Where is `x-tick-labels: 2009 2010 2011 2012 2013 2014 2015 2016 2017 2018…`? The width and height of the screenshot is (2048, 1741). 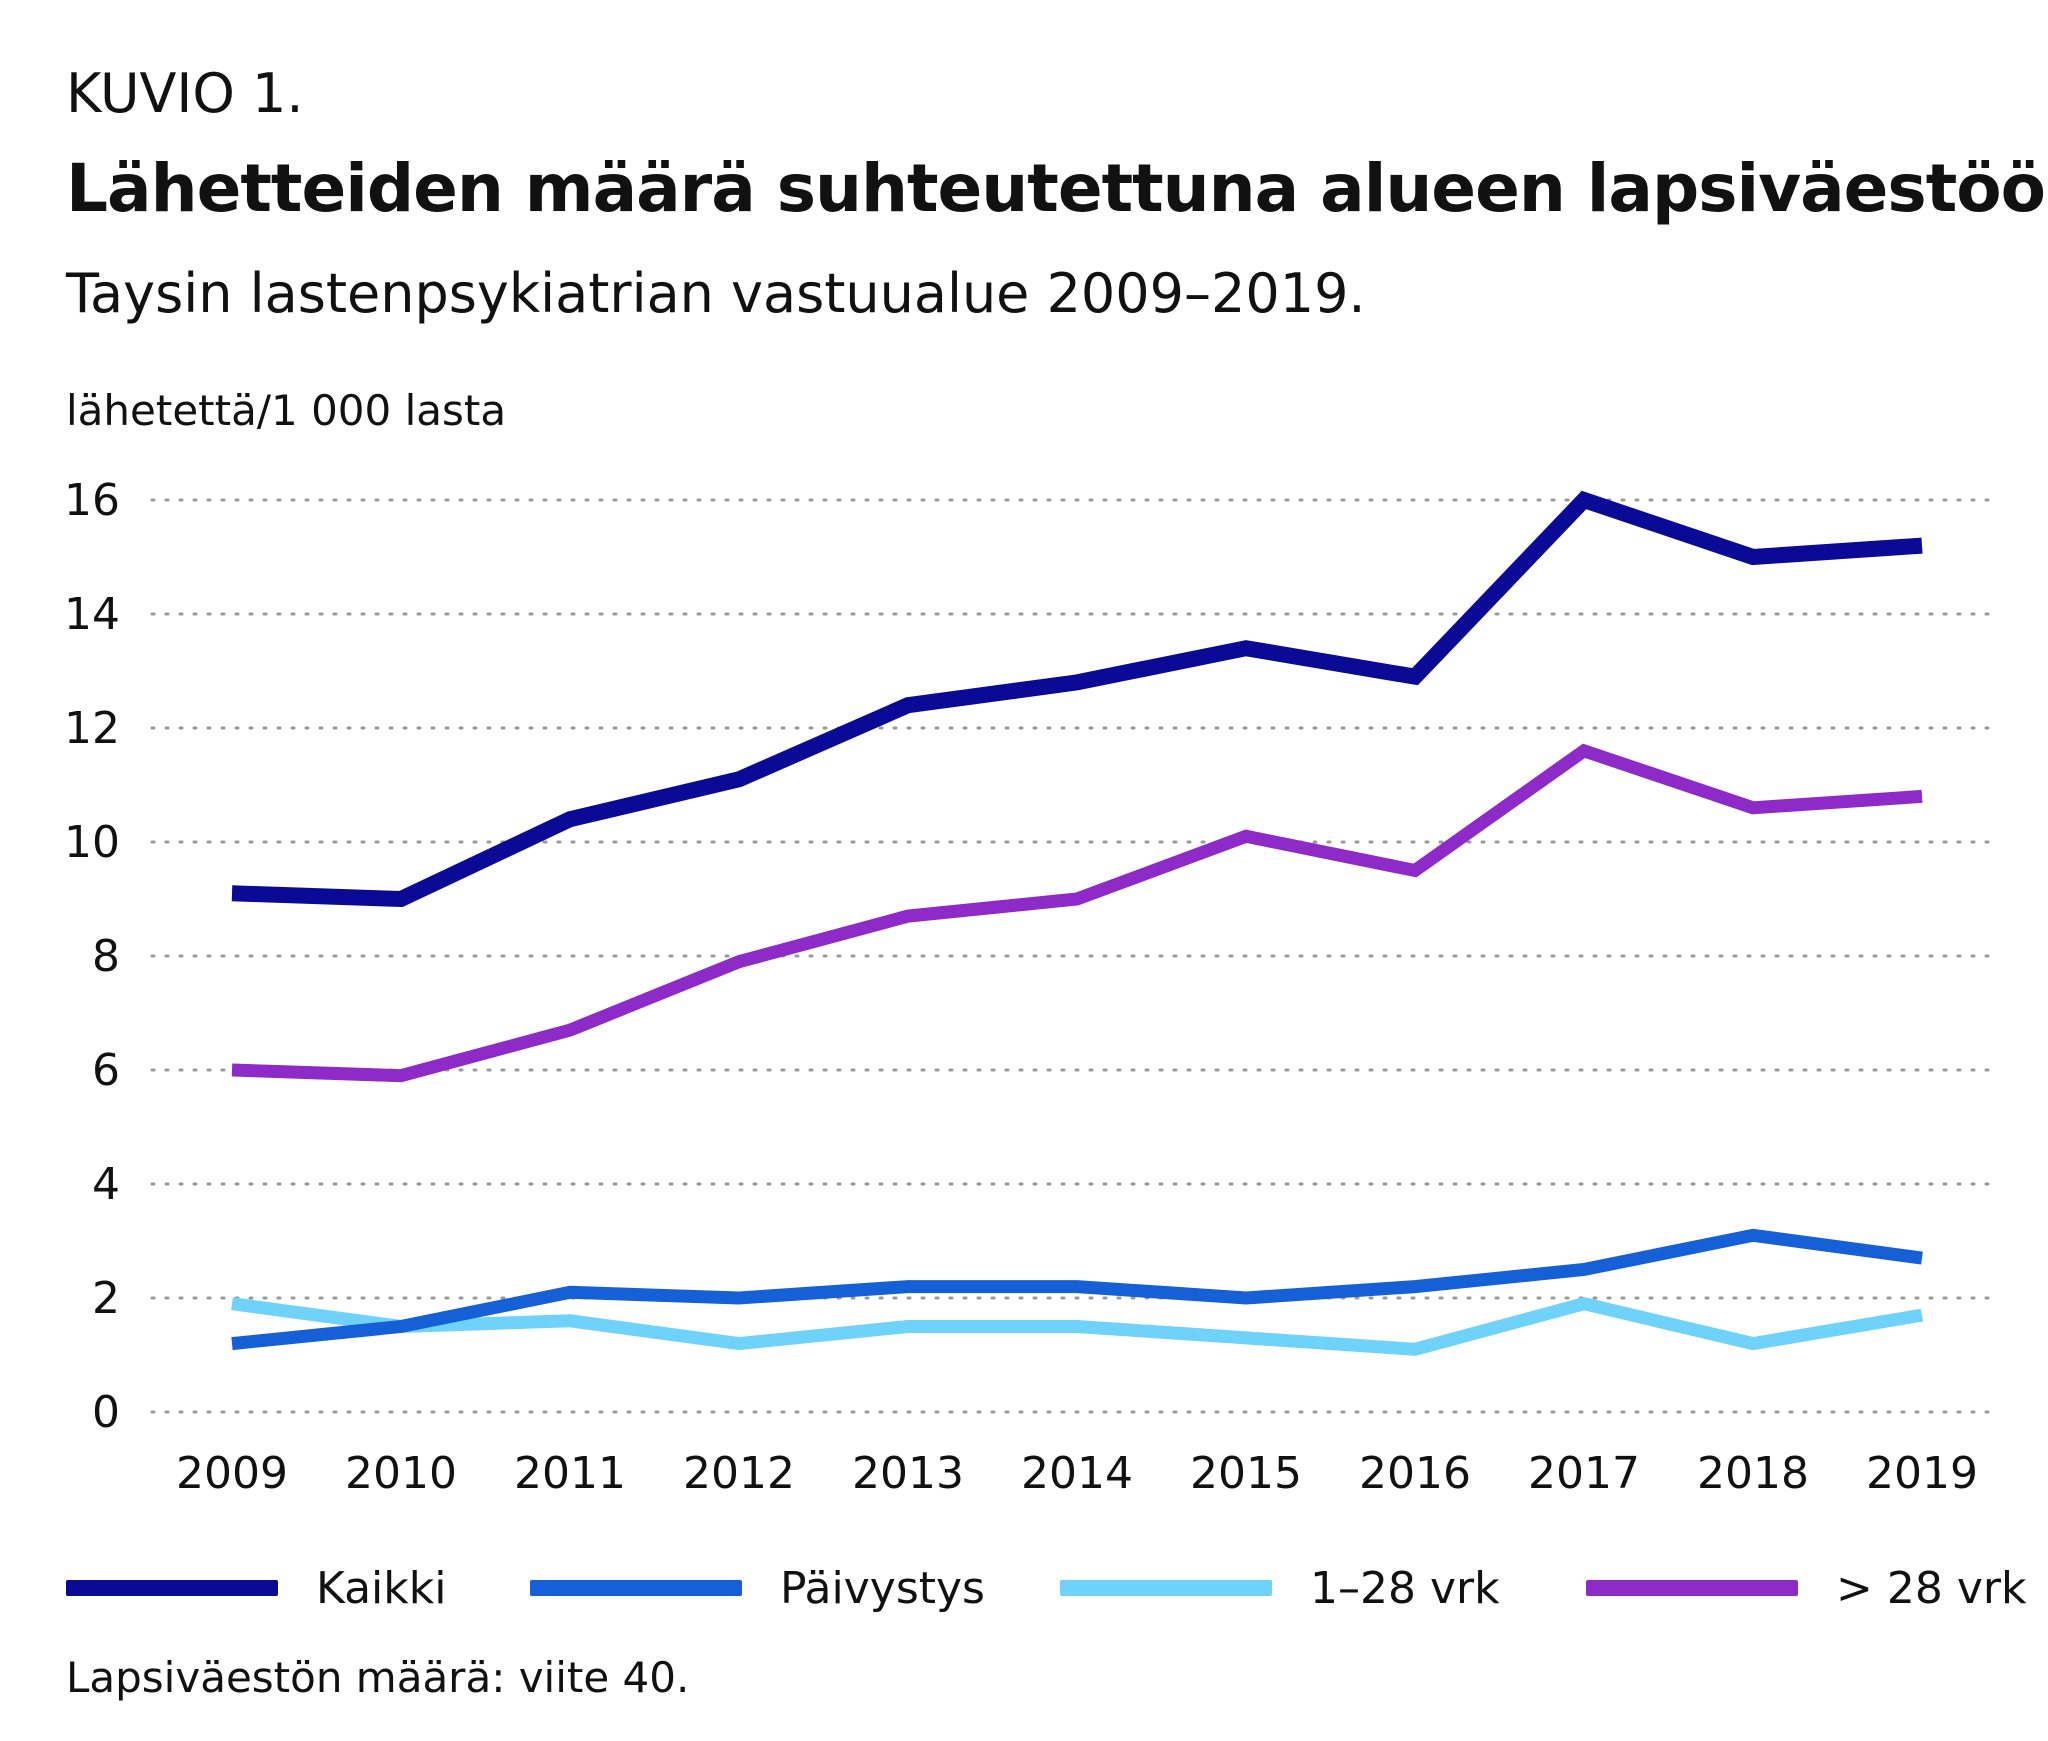 x-tick-labels: 2009 2010 2011 2012 2013 2014 2015 2016 2017 2018… is located at coordinates (1077, 1473).